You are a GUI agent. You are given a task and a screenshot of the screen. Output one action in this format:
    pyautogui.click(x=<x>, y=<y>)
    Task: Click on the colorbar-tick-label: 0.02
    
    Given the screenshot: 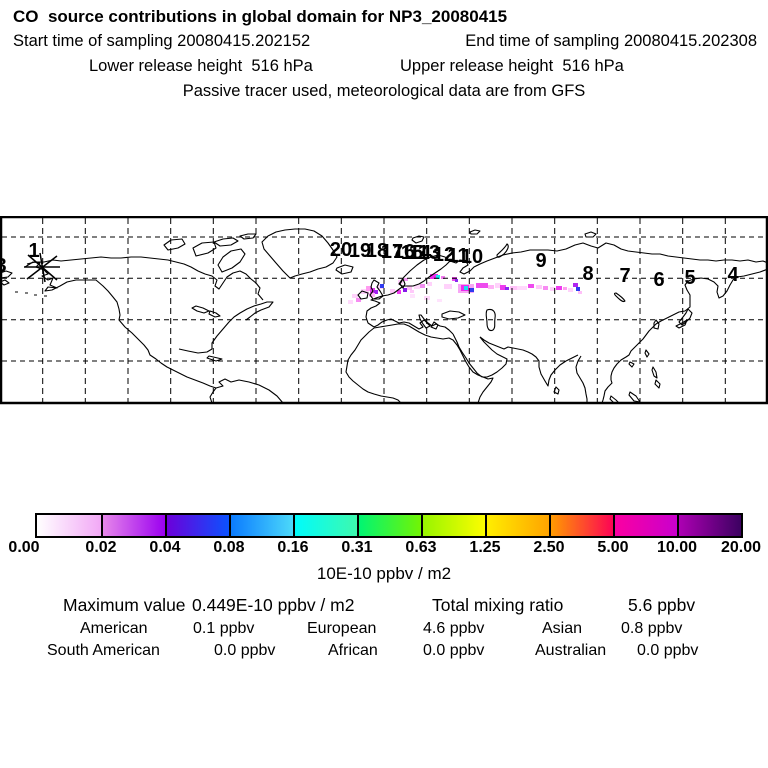 What is the action you would take?
    pyautogui.click(x=101, y=547)
    